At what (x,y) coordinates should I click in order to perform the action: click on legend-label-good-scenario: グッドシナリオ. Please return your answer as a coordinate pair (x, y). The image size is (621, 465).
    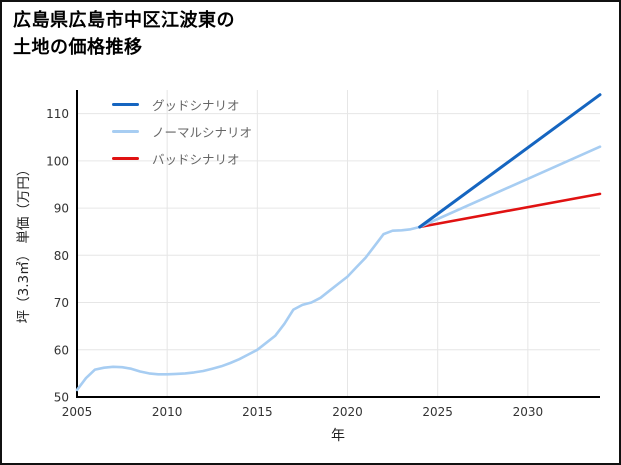
    Looking at the image, I should click on (196, 105).